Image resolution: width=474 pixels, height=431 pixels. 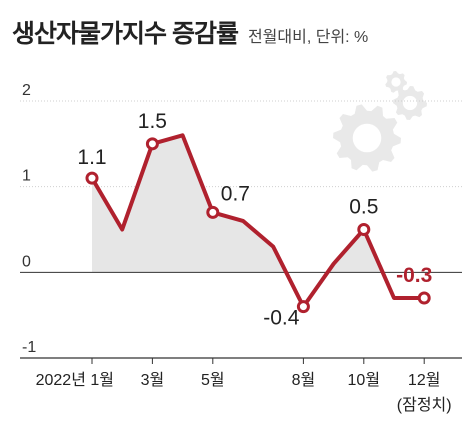 I want to click on data-label: 1.5, so click(x=152, y=121).